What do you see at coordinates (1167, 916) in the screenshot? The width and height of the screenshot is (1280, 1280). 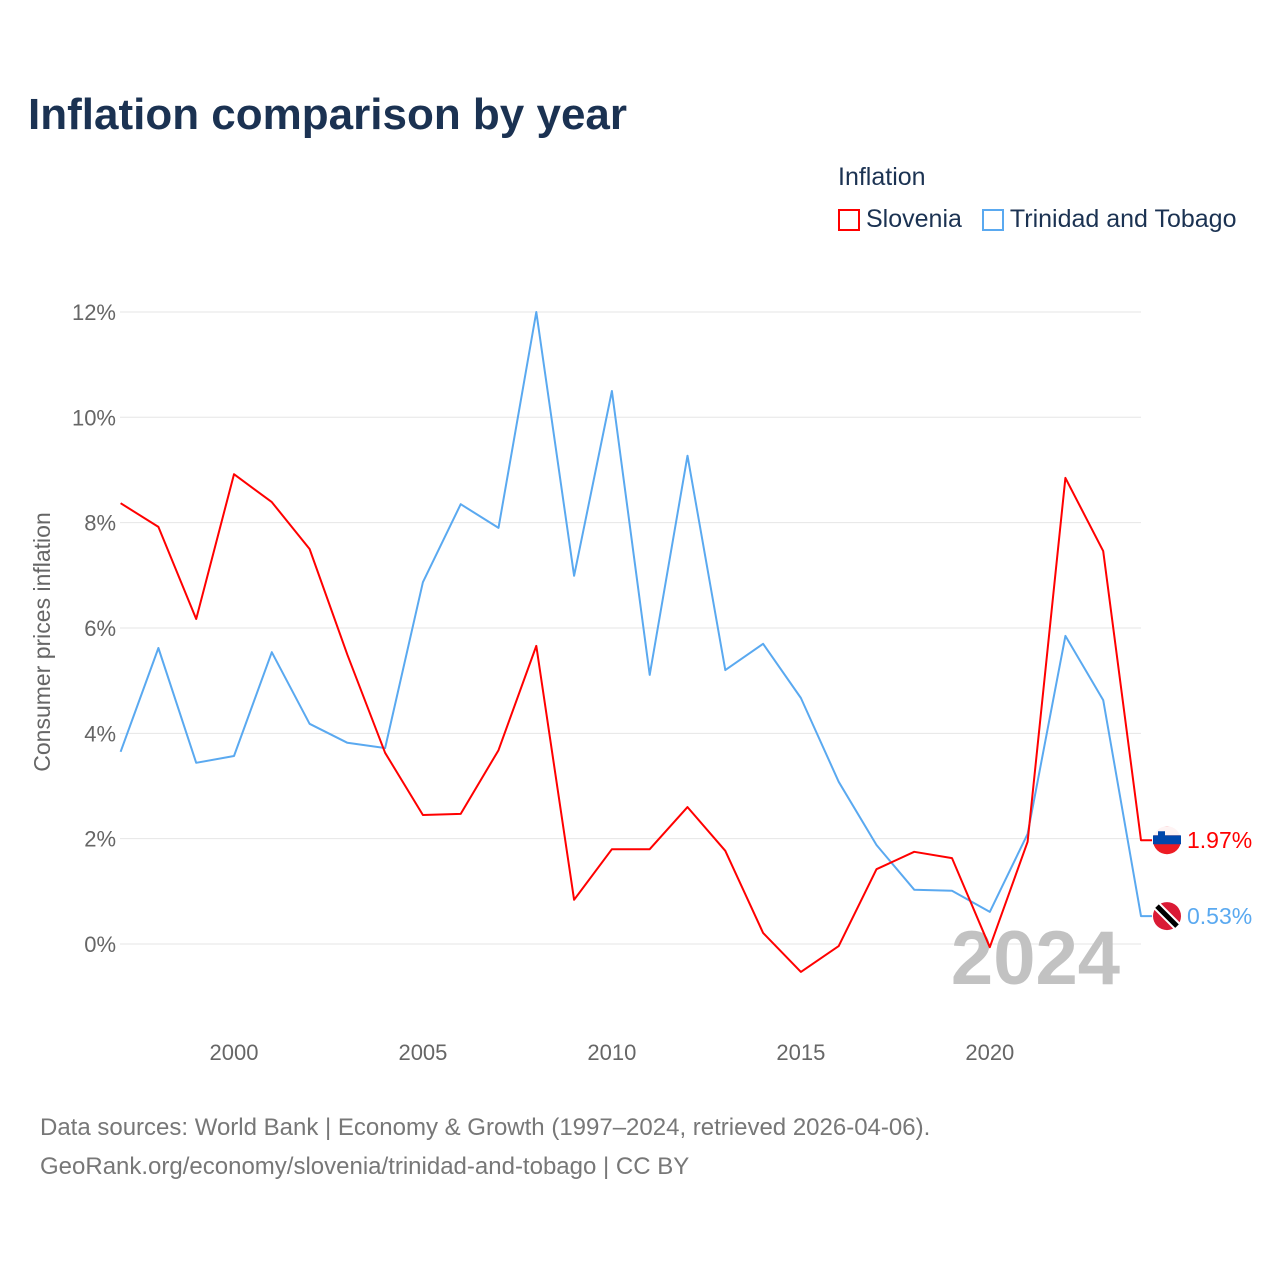 I see `flag-trinidad-black` at bounding box center [1167, 916].